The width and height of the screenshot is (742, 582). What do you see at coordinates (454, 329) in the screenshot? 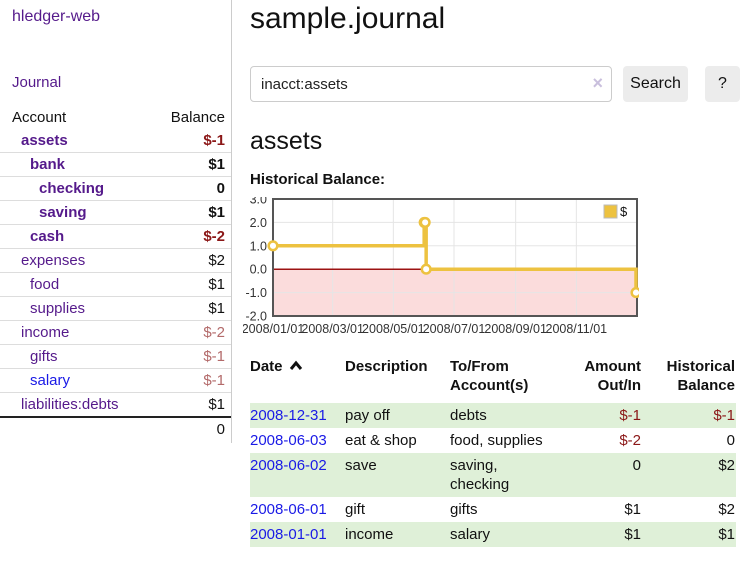
I see `svg-text: 2008/07/01` at bounding box center [454, 329].